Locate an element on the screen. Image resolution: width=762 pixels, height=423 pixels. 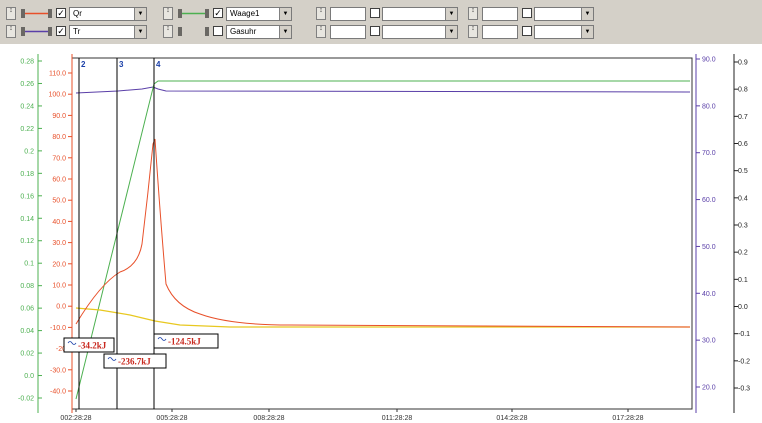
green-axis-tick-label: 0.26 is located at coordinates (27, 84).